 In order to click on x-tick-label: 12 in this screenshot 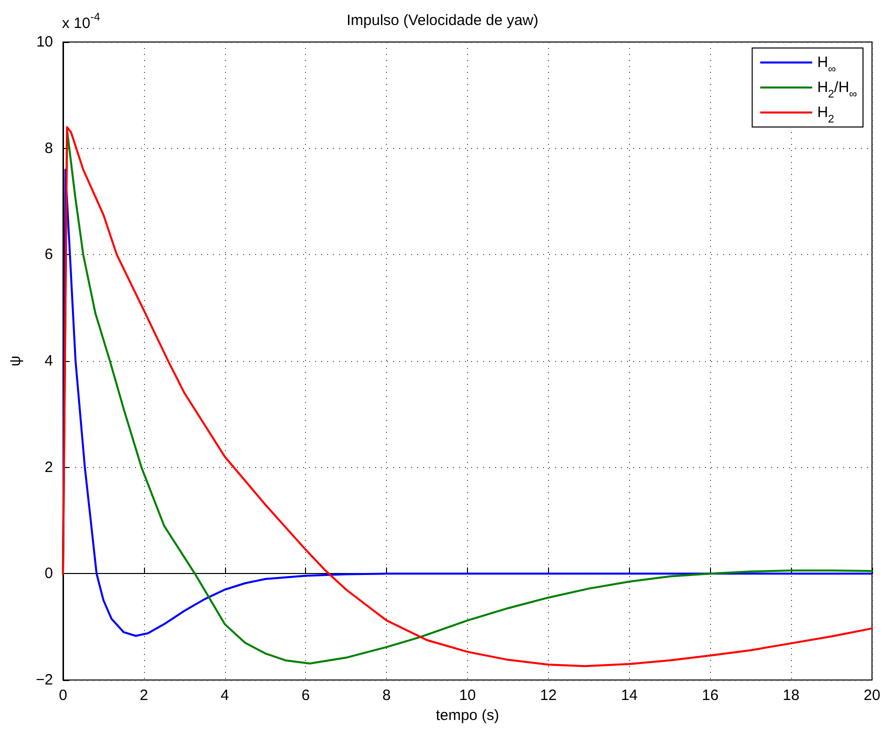, I will do `click(548, 695)`.